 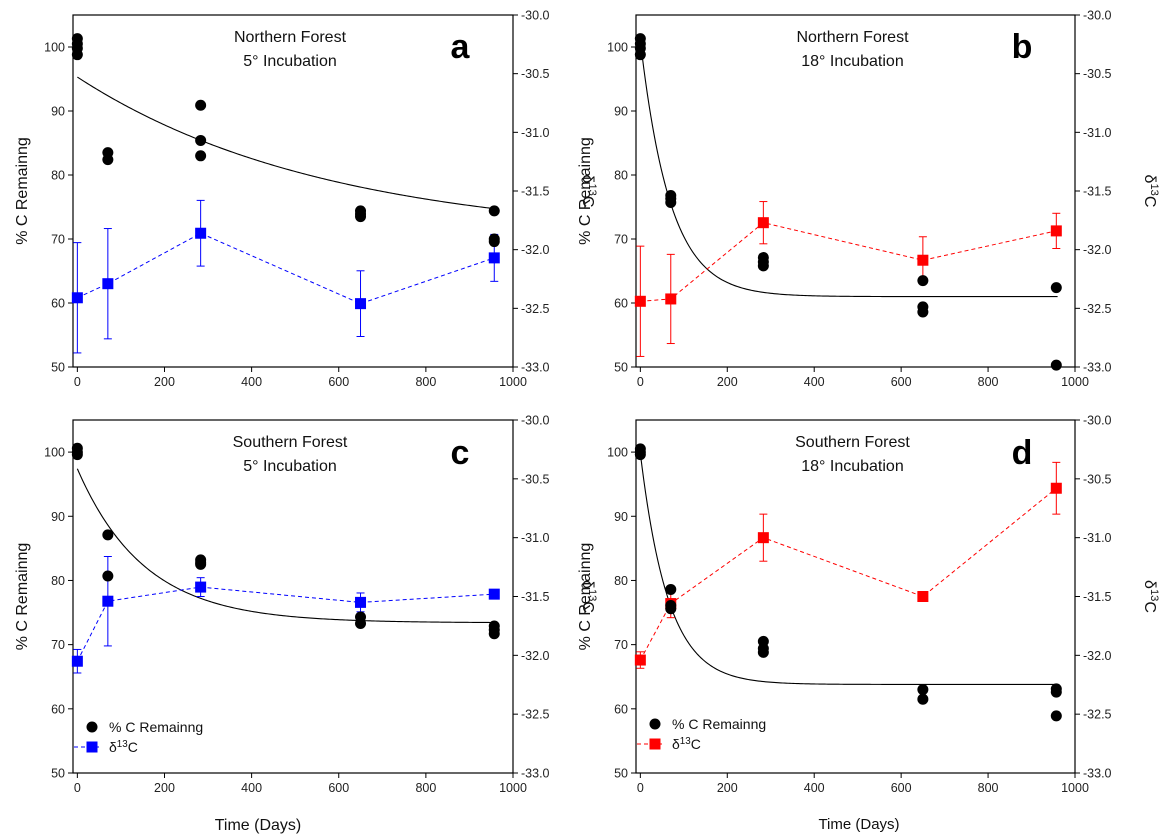 What do you see at coordinates (290, 466) in the screenshot?
I see `panel-title-line2: 5° Incubation` at bounding box center [290, 466].